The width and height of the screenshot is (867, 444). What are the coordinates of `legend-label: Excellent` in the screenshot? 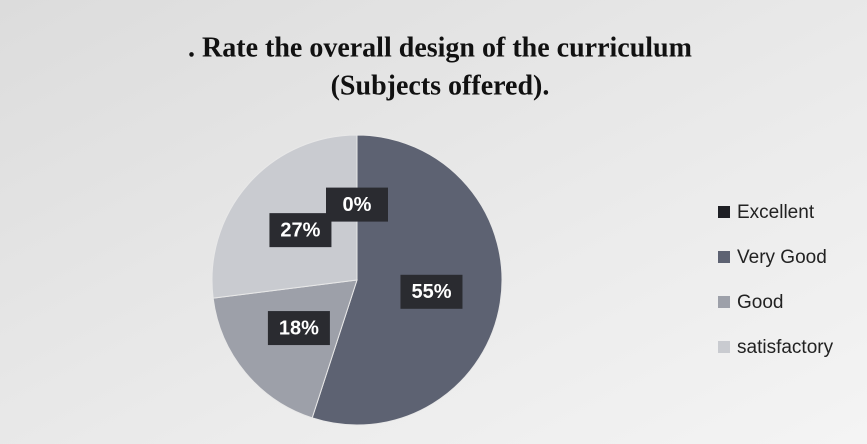 It's located at (776, 212).